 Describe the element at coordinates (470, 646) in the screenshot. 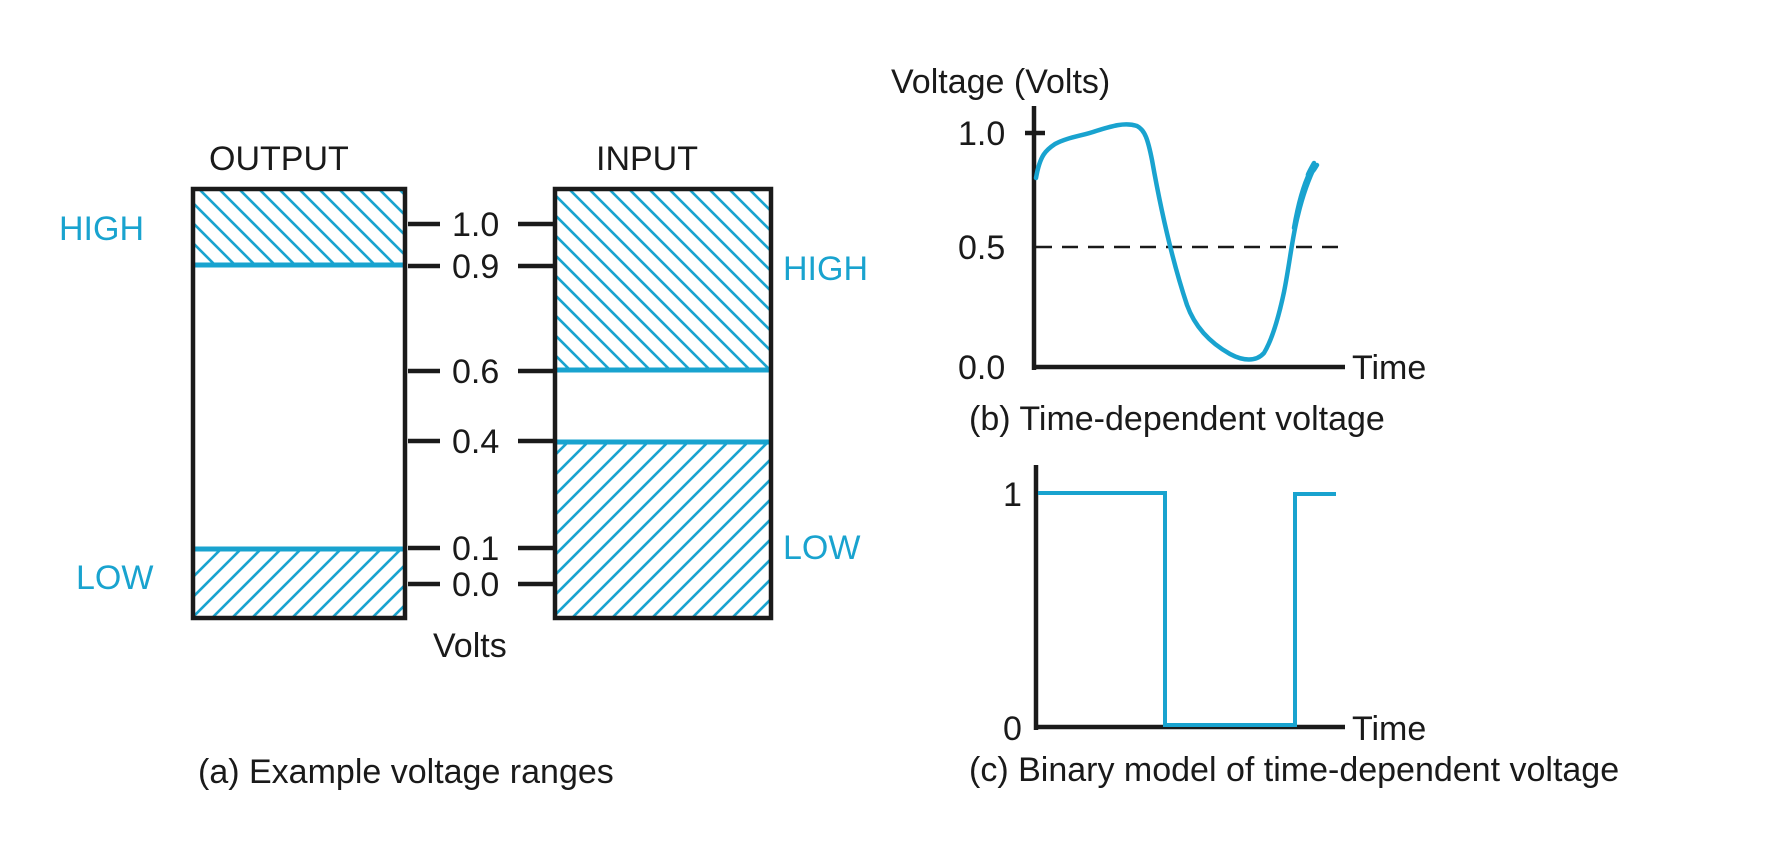

I see `volts-units-label: Volts` at that location.